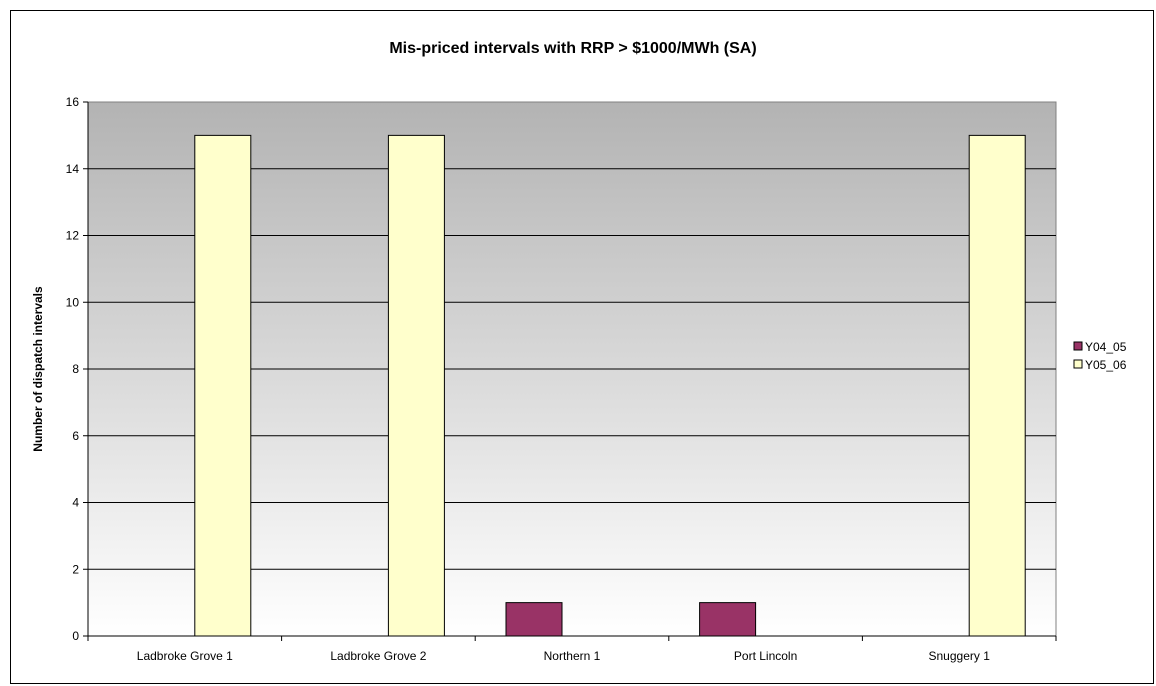 The height and width of the screenshot is (686, 1156). What do you see at coordinates (960, 656) in the screenshot?
I see `x-tick-label: Snuggery 1` at bounding box center [960, 656].